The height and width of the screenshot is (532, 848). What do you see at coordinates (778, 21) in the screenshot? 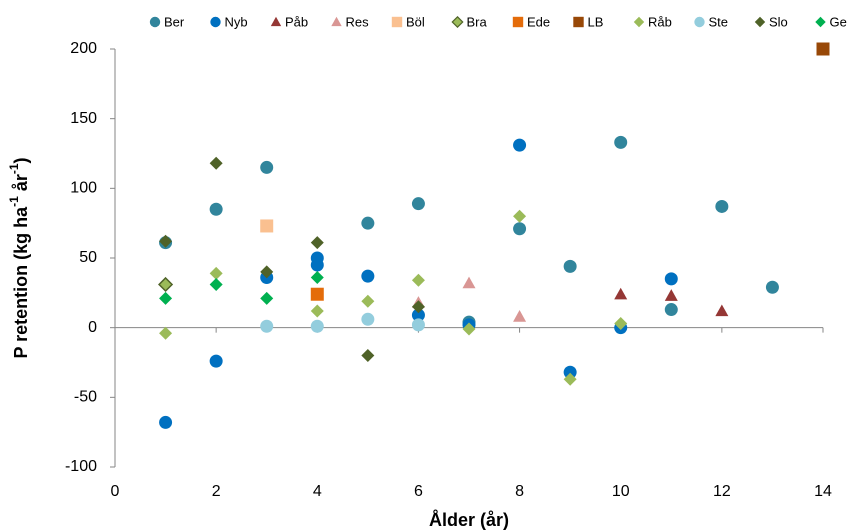
I see `legend-label: Slo` at bounding box center [778, 21].